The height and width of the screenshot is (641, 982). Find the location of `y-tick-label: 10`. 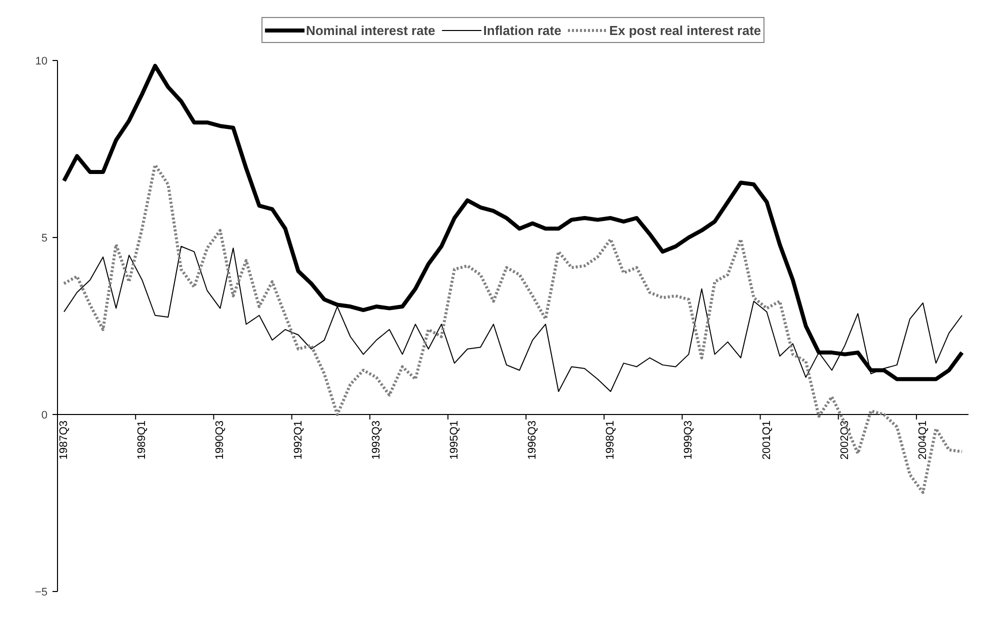

y-tick-label: 10 is located at coordinates (41, 62).